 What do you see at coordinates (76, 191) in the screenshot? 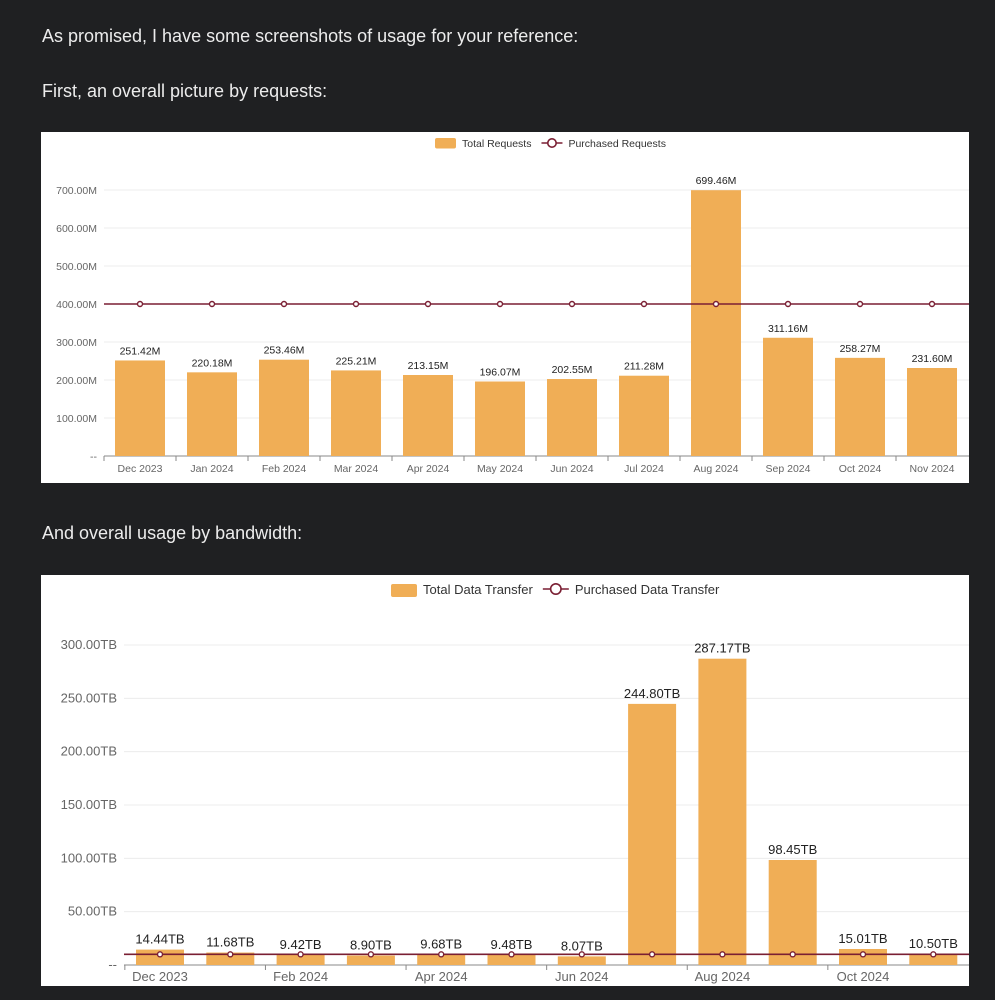
I see `y-tick-label: 700.00M` at bounding box center [76, 191].